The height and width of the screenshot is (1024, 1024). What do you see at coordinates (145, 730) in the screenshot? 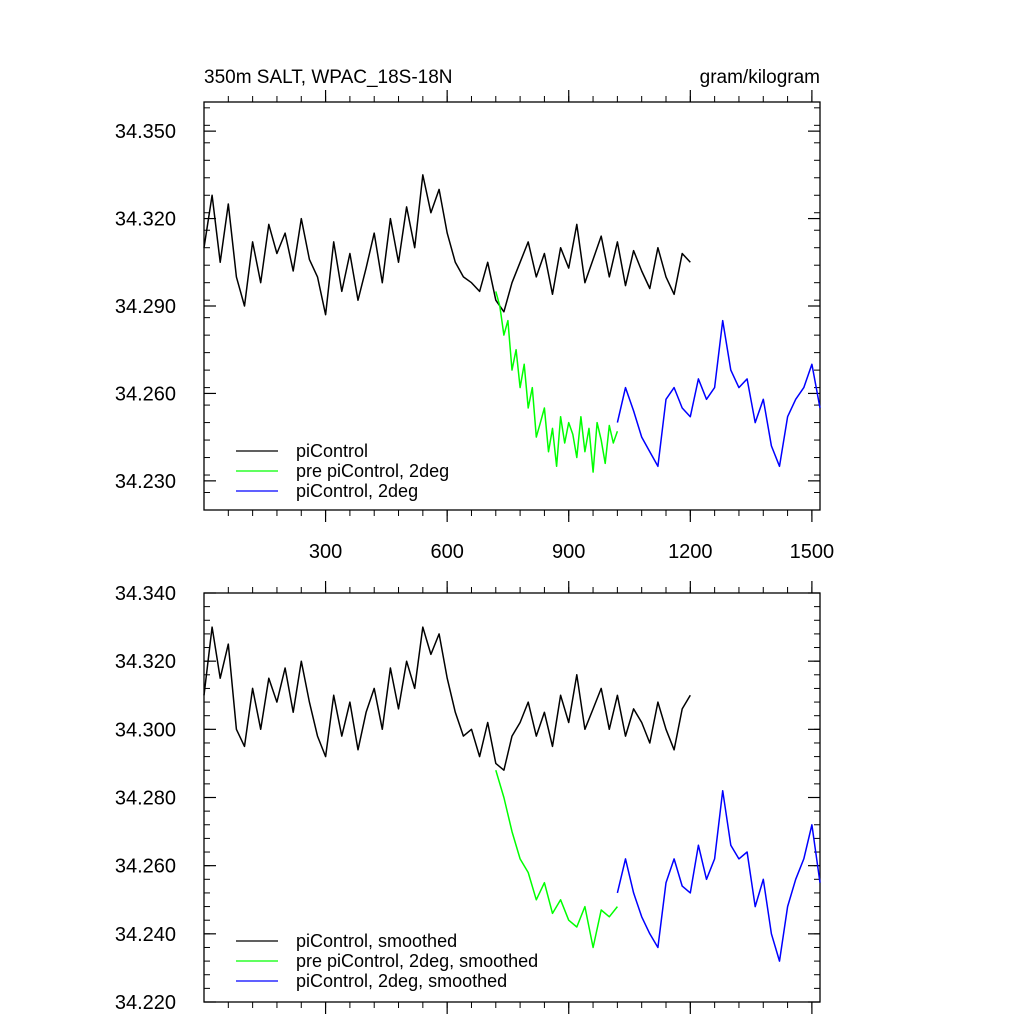
I see `bottom-ytick-label: 34.300` at bounding box center [145, 730].